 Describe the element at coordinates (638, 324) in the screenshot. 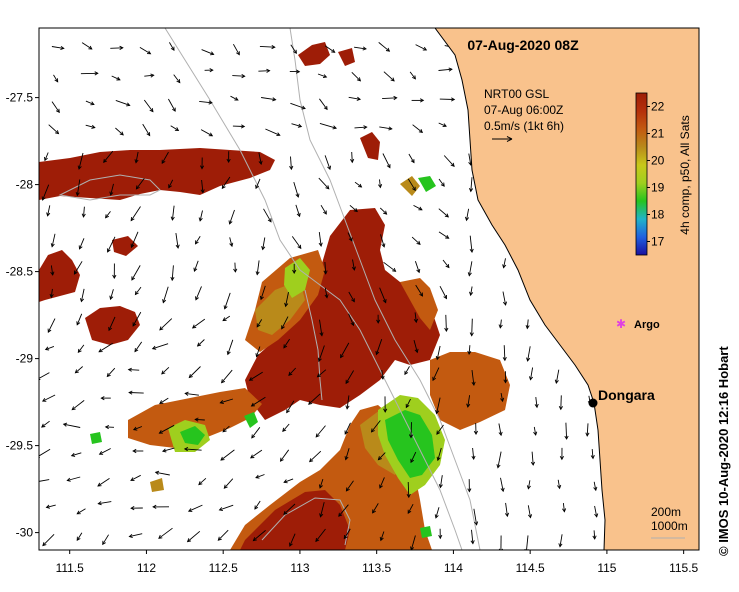

I see `argo-marker: ✱ Argo` at that location.